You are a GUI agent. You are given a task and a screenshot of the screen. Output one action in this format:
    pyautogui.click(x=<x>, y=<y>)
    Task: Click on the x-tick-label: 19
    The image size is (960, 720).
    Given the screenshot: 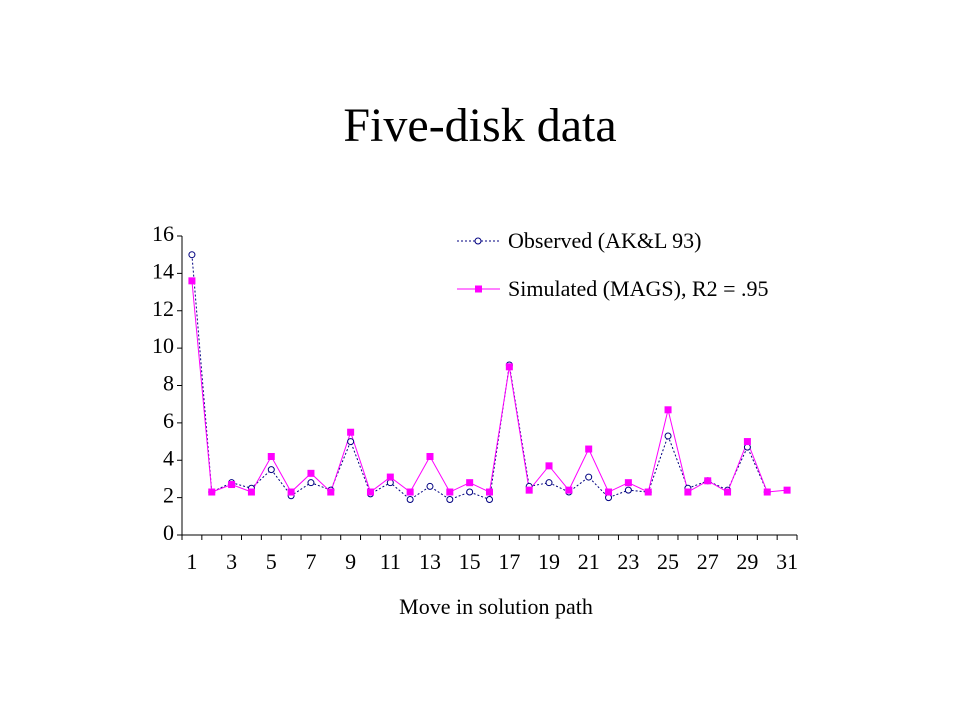 What is the action you would take?
    pyautogui.click(x=549, y=561)
    